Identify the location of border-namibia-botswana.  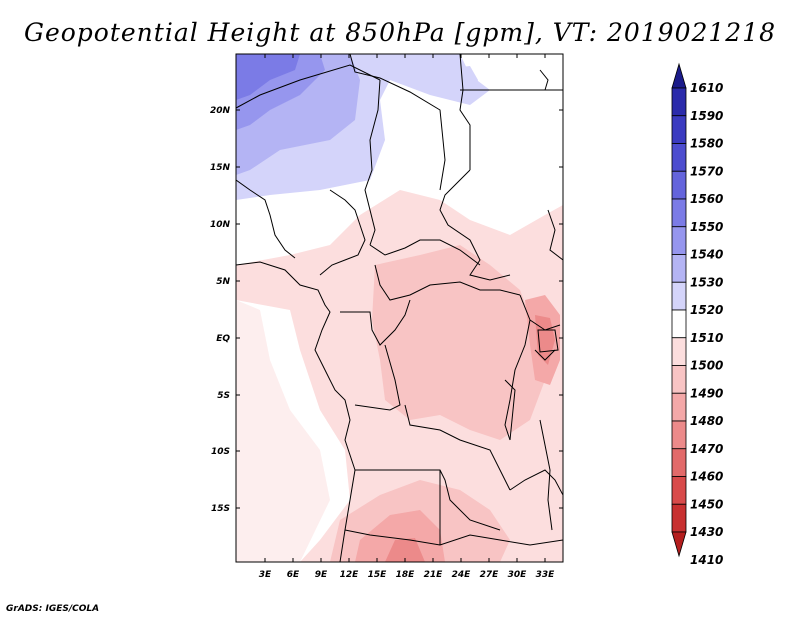
(453, 537).